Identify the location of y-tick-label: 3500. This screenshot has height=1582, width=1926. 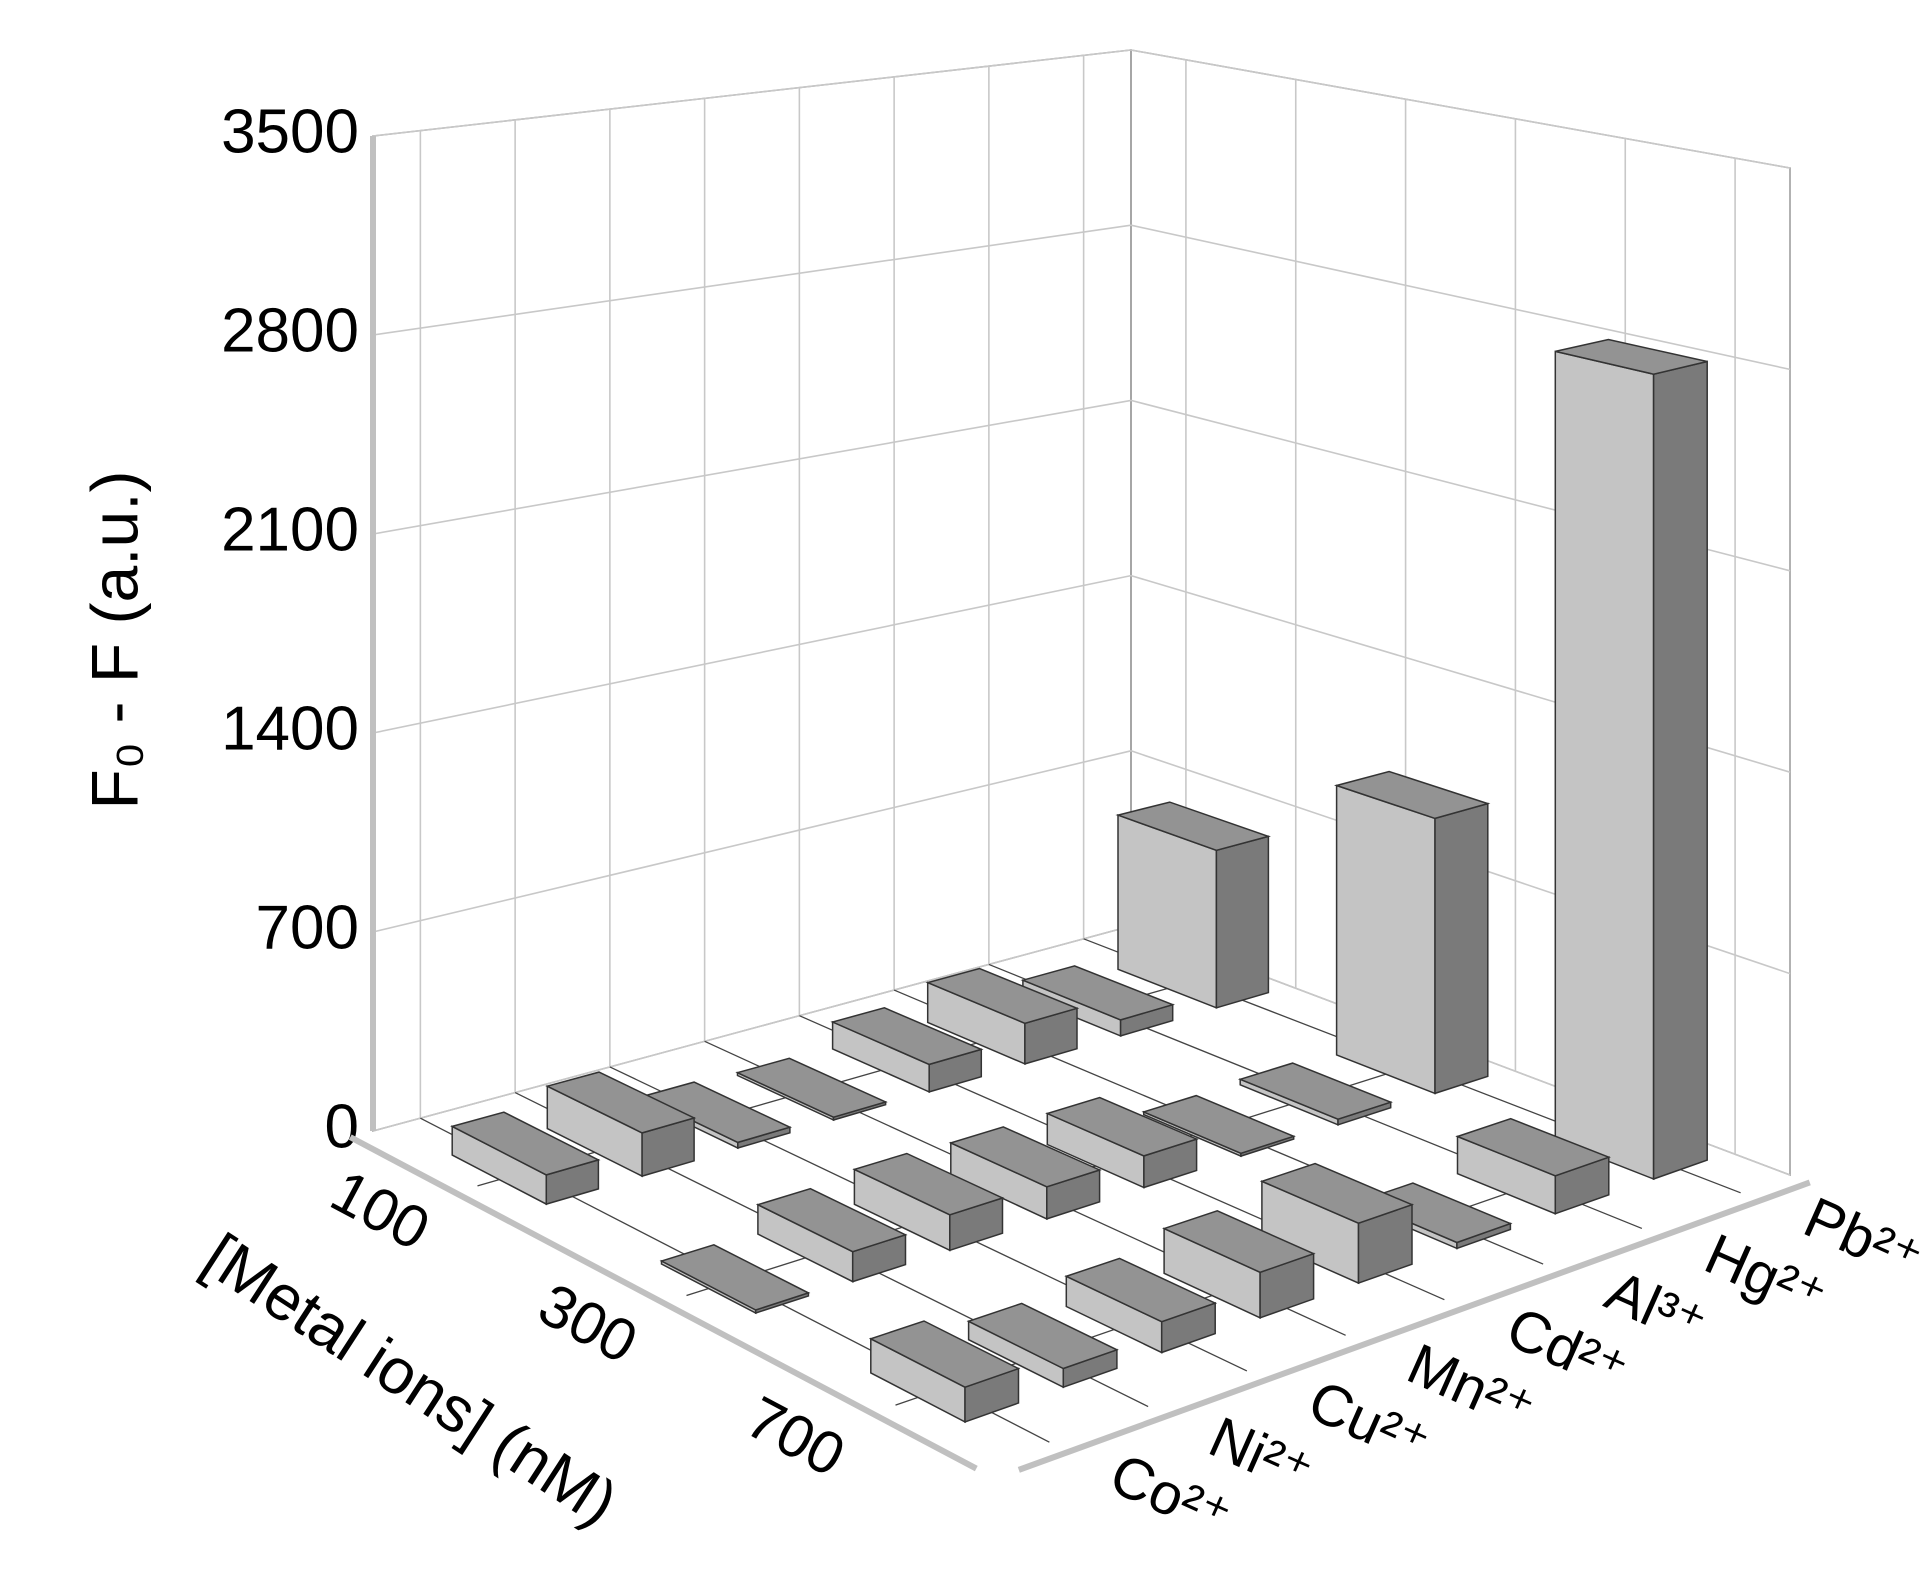
(290, 131).